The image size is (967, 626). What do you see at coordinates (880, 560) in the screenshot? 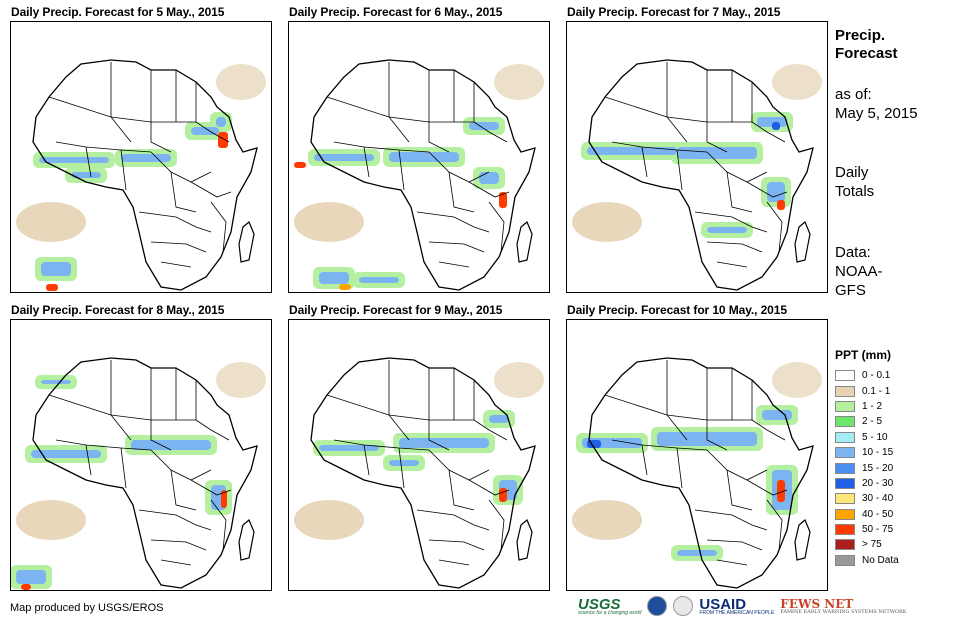
I see `legend-label: No Data` at bounding box center [880, 560].